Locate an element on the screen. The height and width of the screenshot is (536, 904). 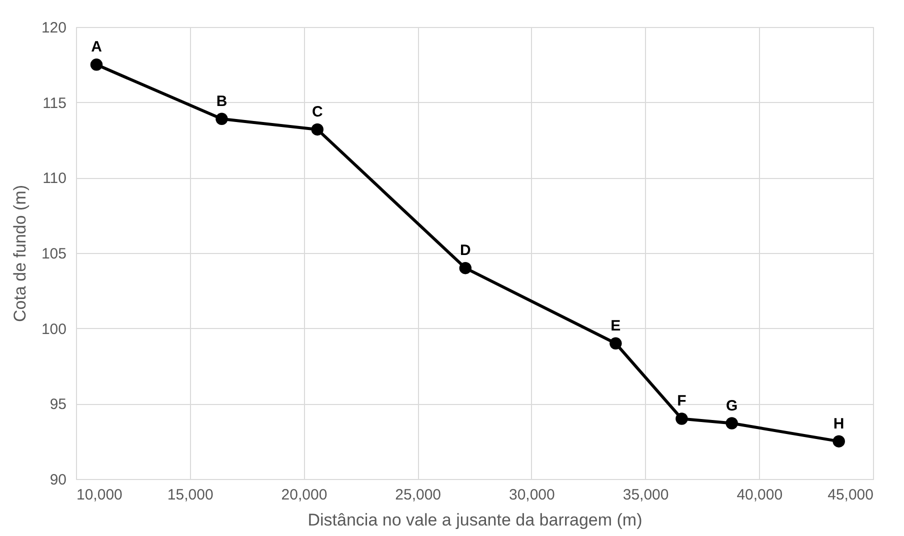
x-tick-label: 25,000 is located at coordinates (418, 495).